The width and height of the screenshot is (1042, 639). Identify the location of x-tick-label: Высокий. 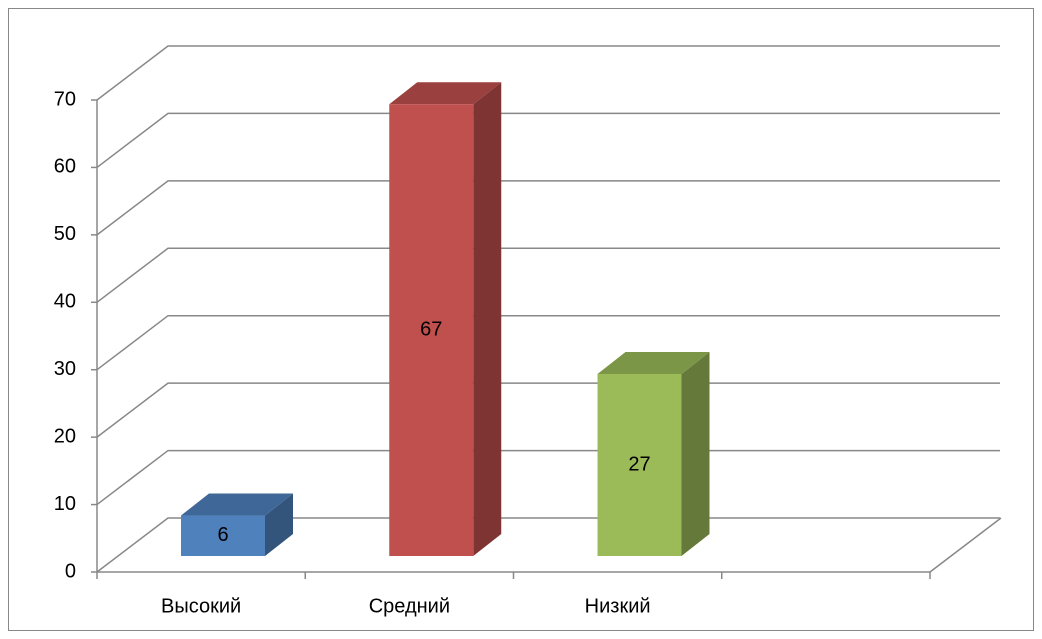
(201, 606).